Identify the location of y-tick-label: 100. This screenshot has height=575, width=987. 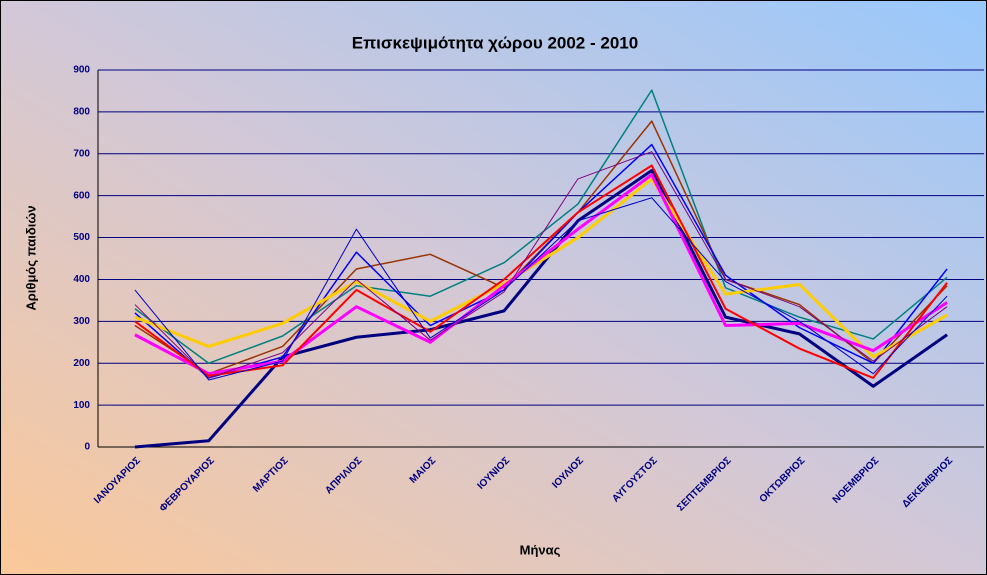
(81, 405).